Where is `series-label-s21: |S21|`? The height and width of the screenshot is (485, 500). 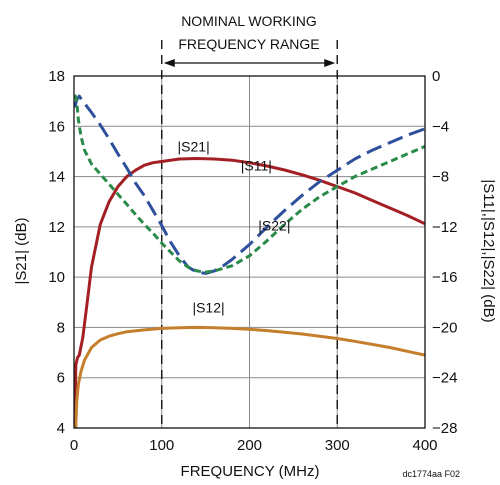
series-label-s21: |S21| is located at coordinates (194, 146).